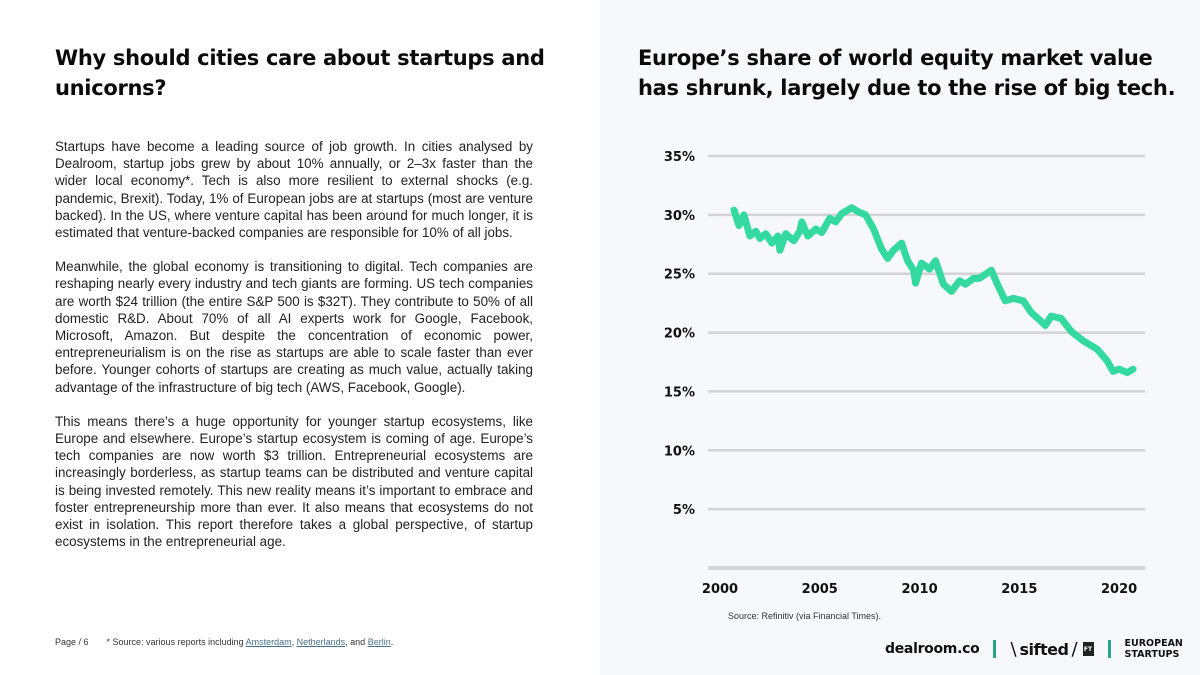  What do you see at coordinates (268, 642) in the screenshot?
I see `link-amsterdam: Amsterdam` at bounding box center [268, 642].